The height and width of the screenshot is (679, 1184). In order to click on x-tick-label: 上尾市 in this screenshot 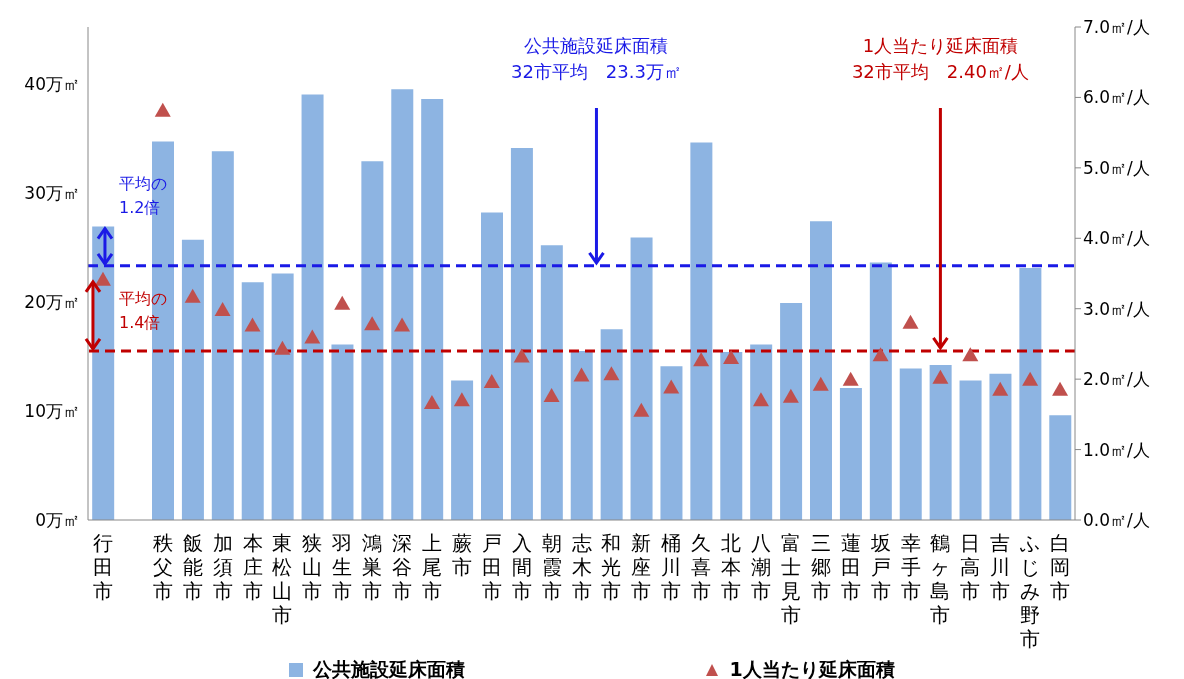, I will do `click(431, 567)`.